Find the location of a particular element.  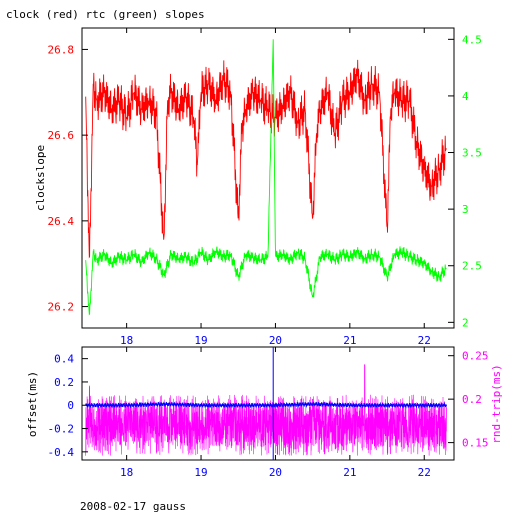

bottom-x-tick-label: 21 is located at coordinates (349, 472).